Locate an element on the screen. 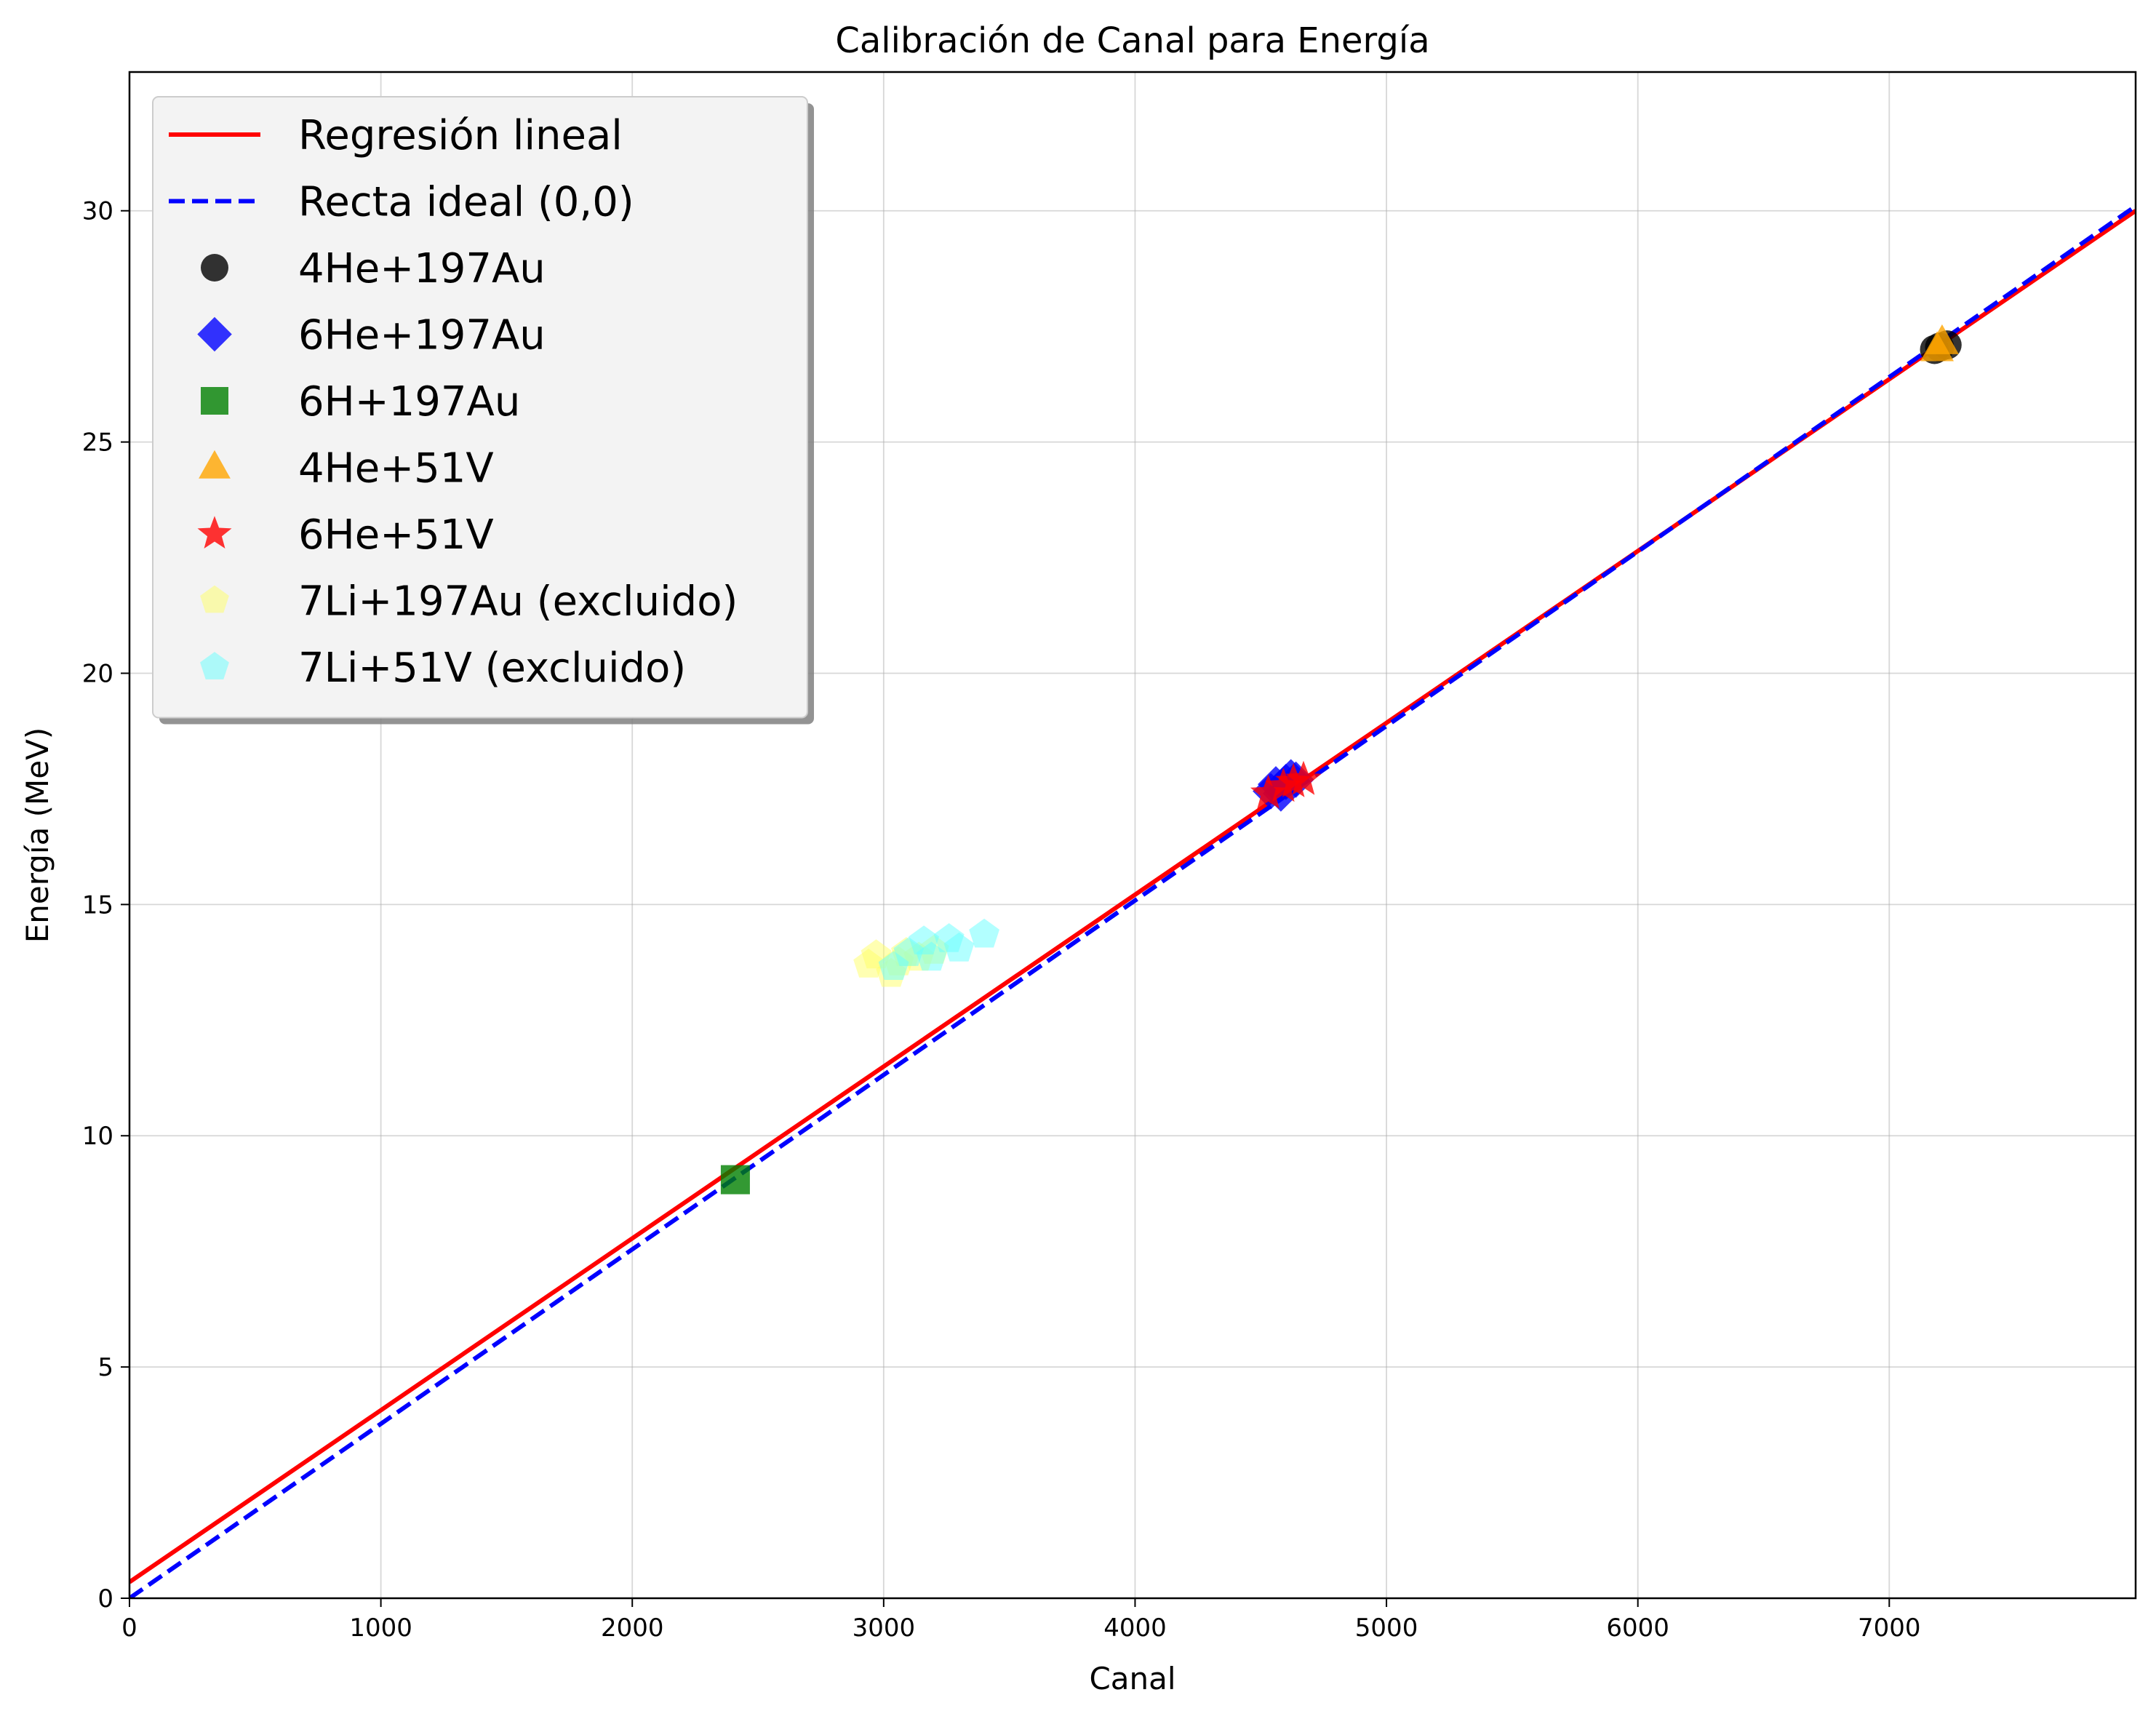  legend-label: 4He+197Au is located at coordinates (422, 268).